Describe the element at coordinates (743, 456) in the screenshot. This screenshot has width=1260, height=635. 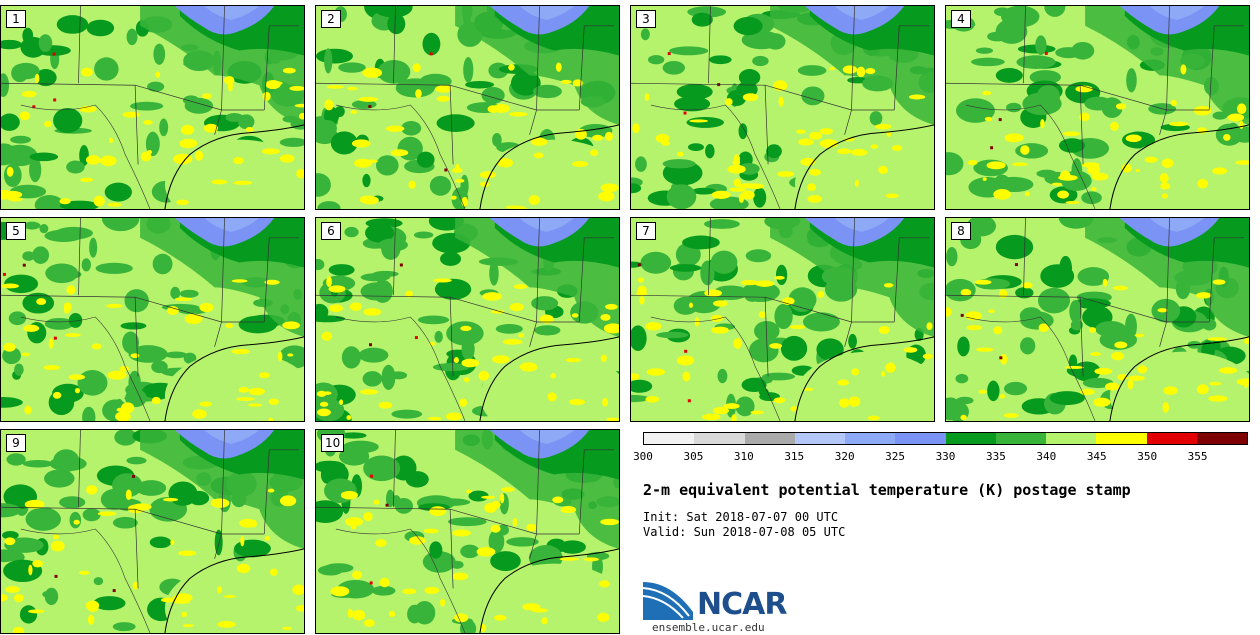
I see `colorbar-tick-label: 310` at that location.